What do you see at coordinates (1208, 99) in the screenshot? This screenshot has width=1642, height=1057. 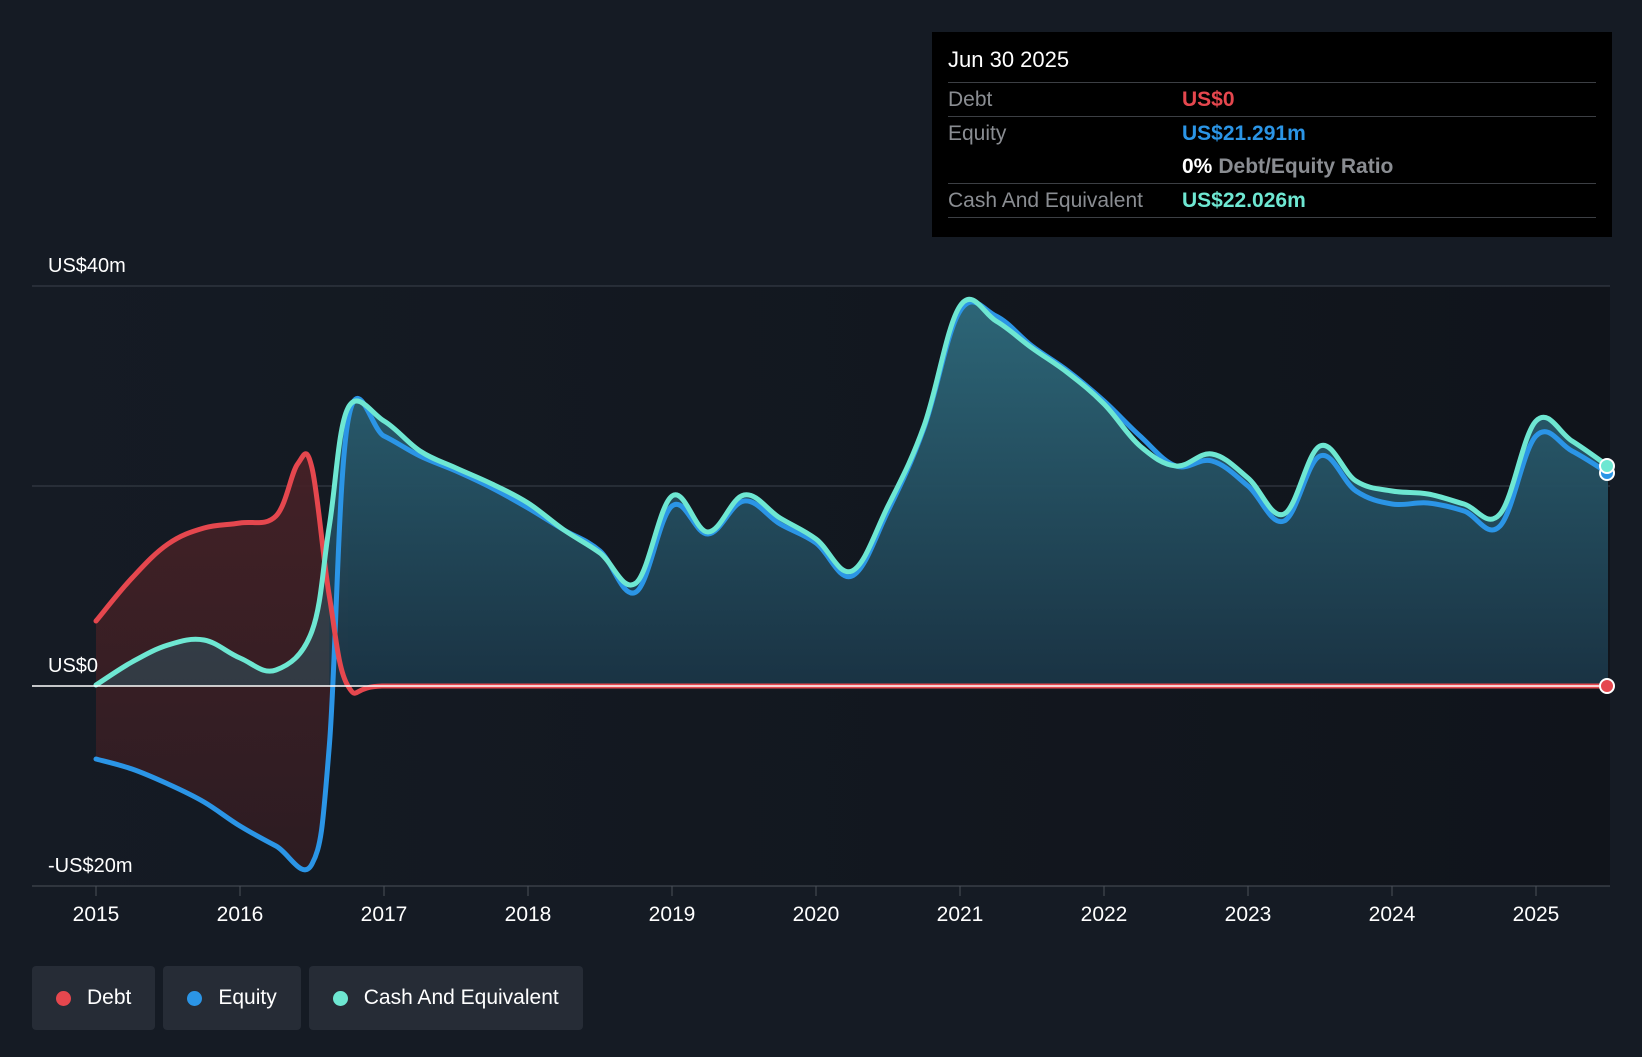 I see `tooltip-debt-value: US$0` at bounding box center [1208, 99].